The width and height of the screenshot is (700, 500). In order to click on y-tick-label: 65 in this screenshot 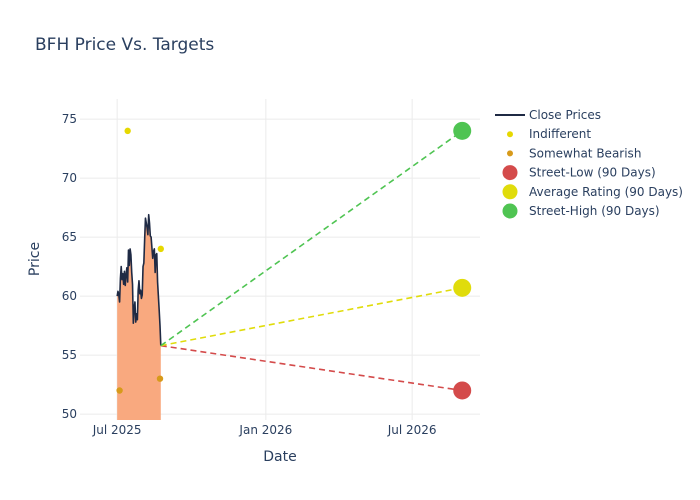, I will do `click(69, 237)`.